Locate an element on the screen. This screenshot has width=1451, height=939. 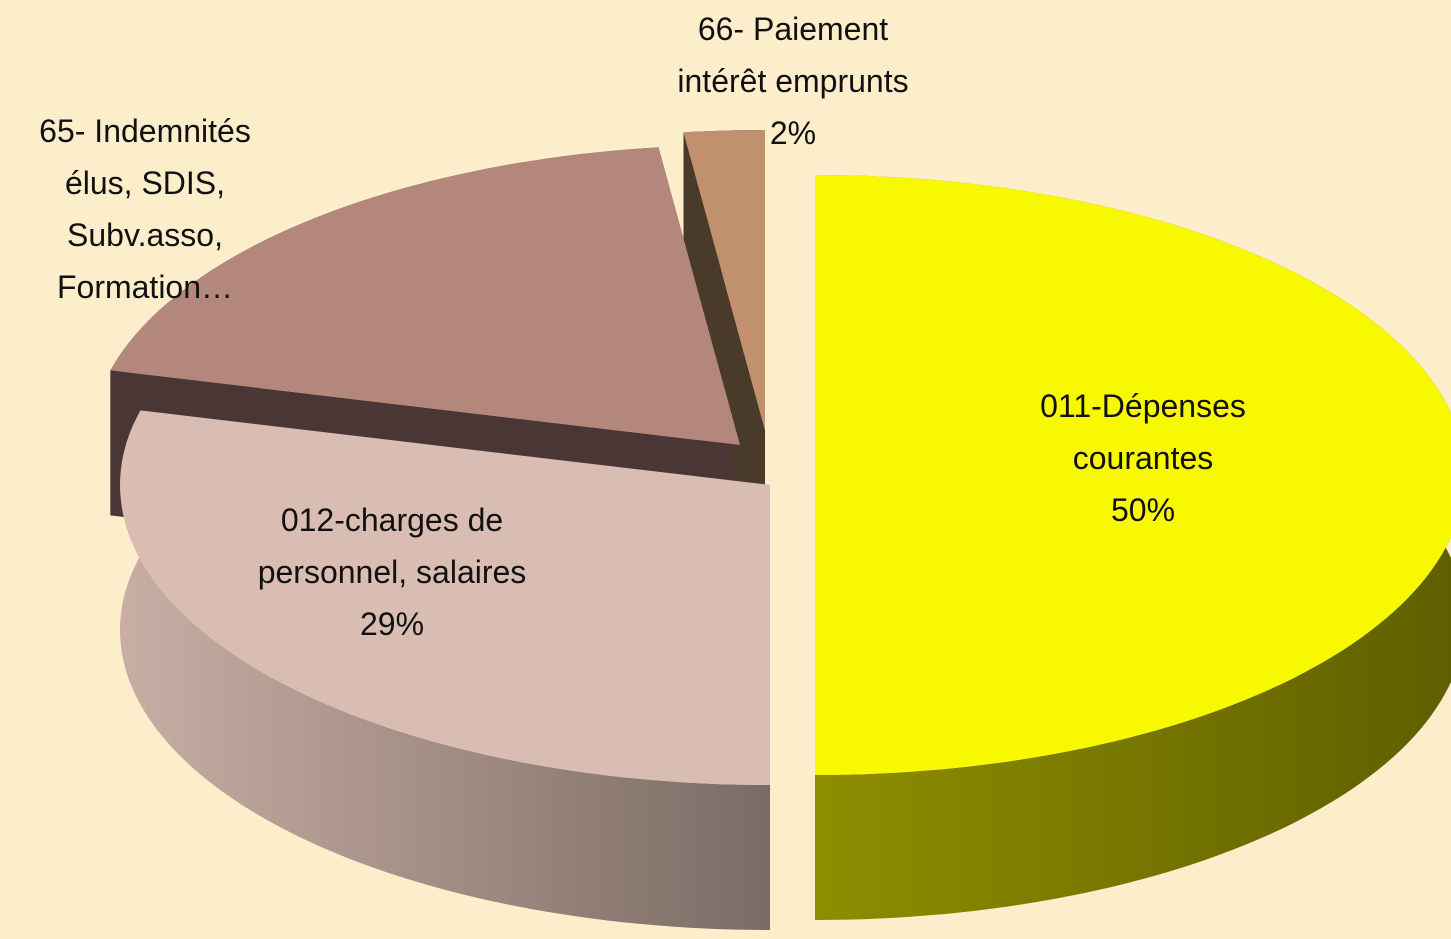
value-label: 2% is located at coordinates (793, 133).